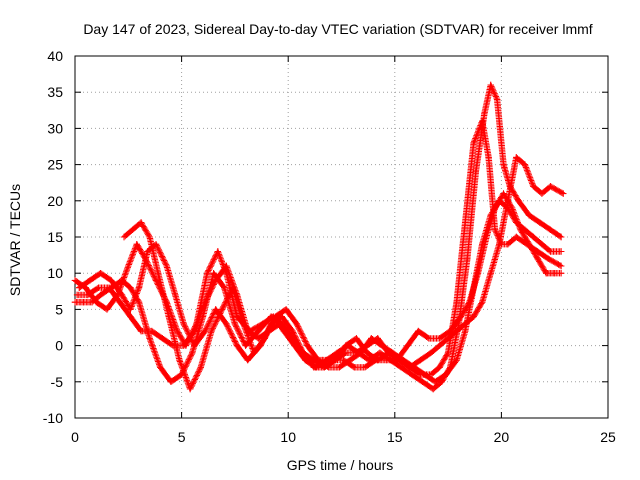  I want to click on y-tick-label: 0, so click(59, 346).